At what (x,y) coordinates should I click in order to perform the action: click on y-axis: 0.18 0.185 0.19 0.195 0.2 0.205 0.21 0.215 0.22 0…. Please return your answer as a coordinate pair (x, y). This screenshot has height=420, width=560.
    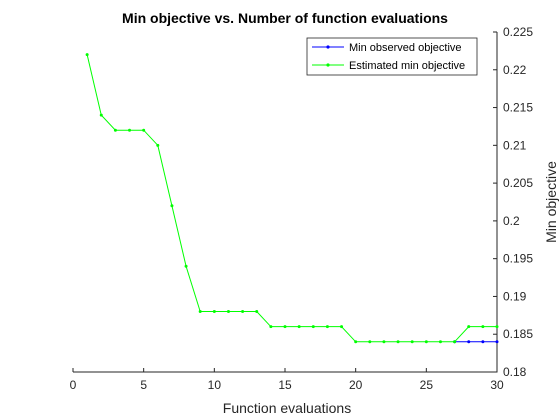
    Looking at the image, I should click on (513, 202).